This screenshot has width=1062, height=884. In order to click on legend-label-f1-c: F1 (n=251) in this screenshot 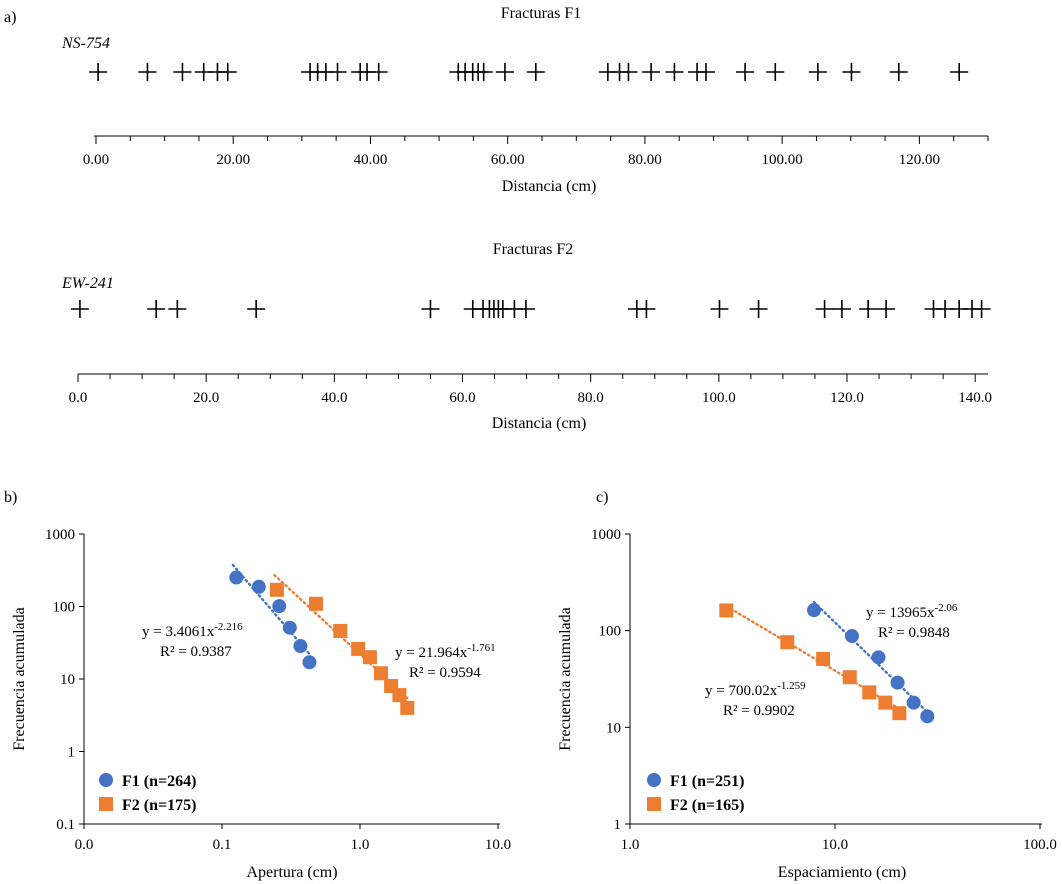, I will do `click(707, 781)`.